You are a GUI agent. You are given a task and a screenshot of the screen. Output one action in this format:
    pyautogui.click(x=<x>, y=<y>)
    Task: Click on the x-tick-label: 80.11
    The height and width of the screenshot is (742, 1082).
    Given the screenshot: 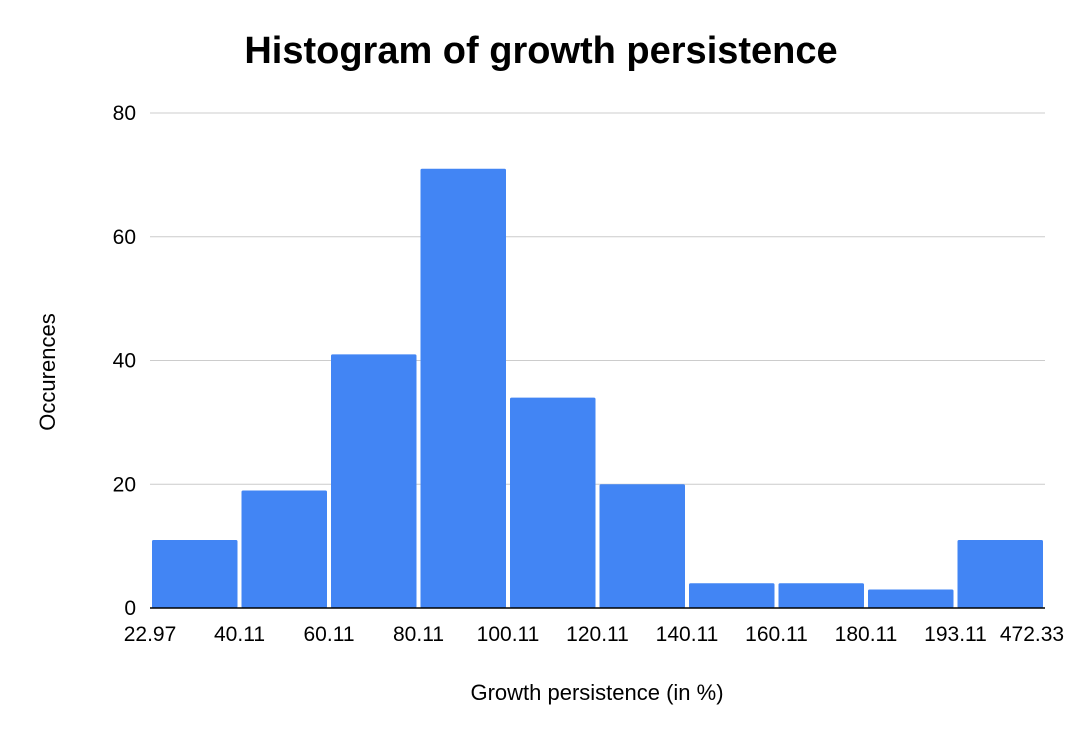 What is the action you would take?
    pyautogui.click(x=418, y=634)
    